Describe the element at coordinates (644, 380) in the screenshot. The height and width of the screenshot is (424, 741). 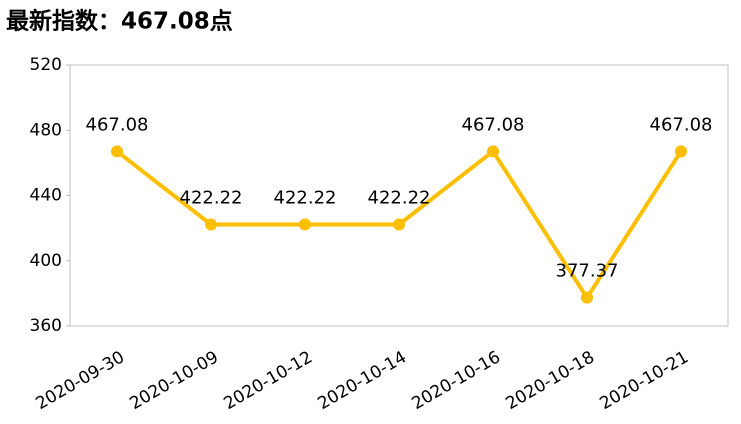
I see `x-tick-label: 2020-10-21` at that location.